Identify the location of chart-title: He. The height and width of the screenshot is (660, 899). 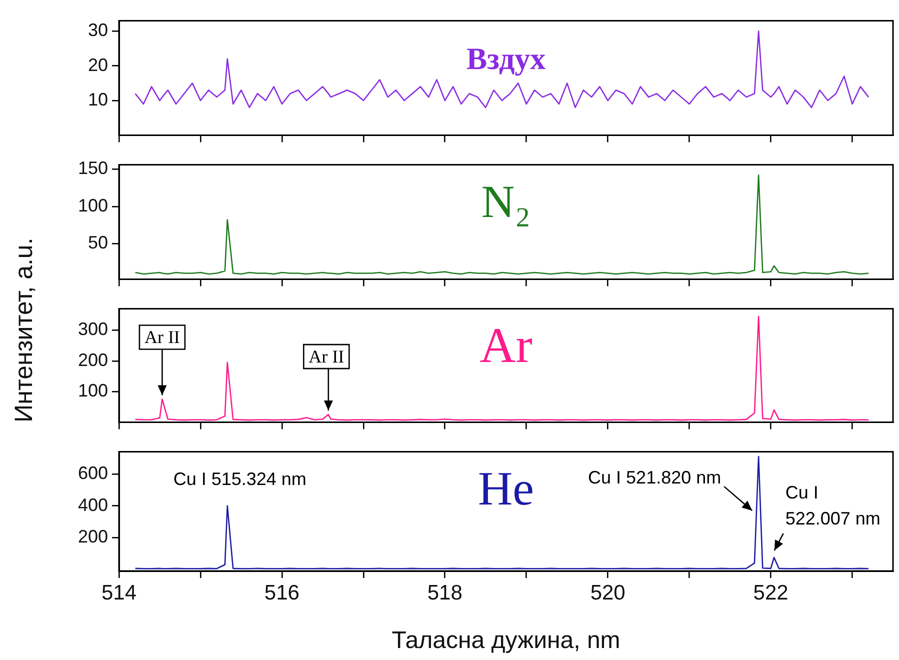
(506, 489).